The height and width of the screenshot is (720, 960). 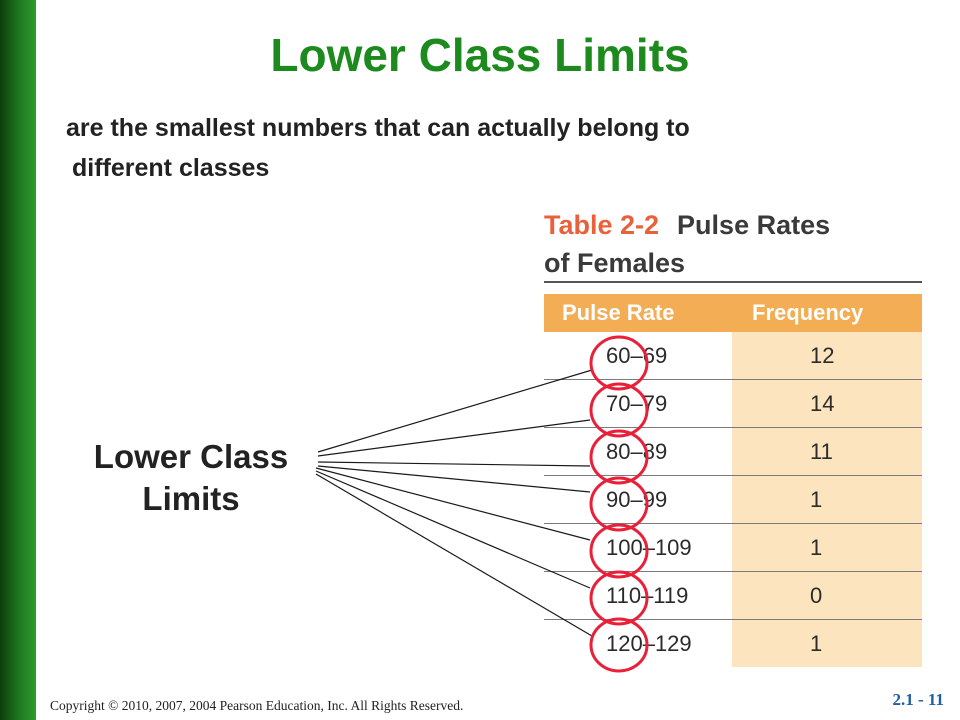 I want to click on frequency-cell: 11, so click(x=827, y=451).